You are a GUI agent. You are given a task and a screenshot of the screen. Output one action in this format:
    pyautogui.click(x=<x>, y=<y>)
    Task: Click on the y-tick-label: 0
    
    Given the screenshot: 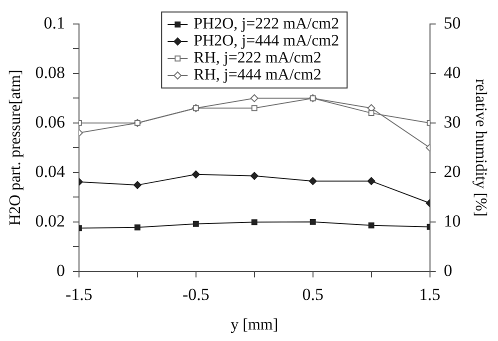 What is the action you would take?
    pyautogui.click(x=60, y=270)
    